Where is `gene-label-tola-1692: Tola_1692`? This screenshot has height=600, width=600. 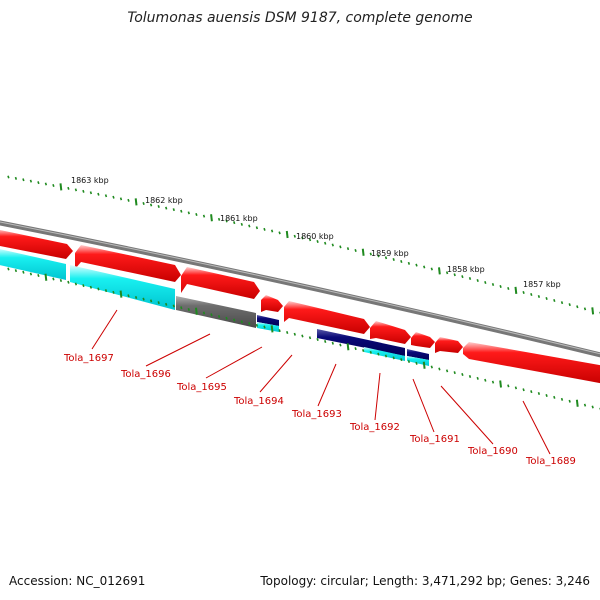
gene-label-tola-1692: Tola_1692 is located at coordinates (374, 427).